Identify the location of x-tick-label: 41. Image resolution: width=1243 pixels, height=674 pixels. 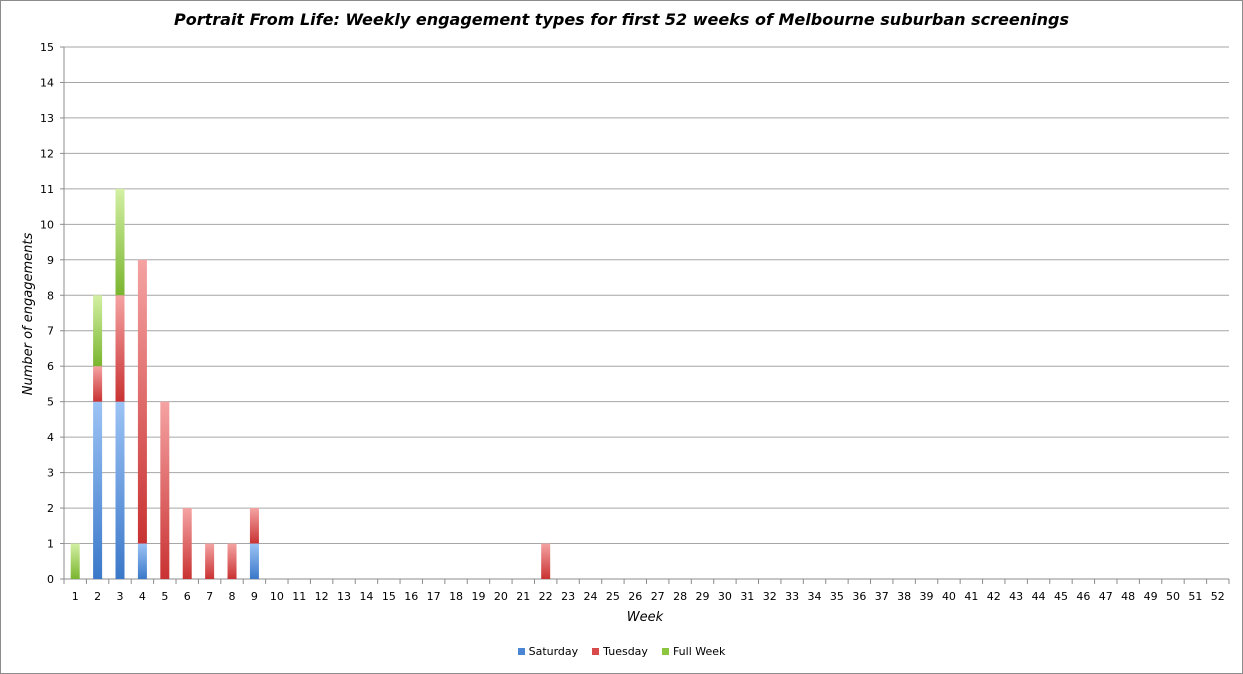
(971, 596).